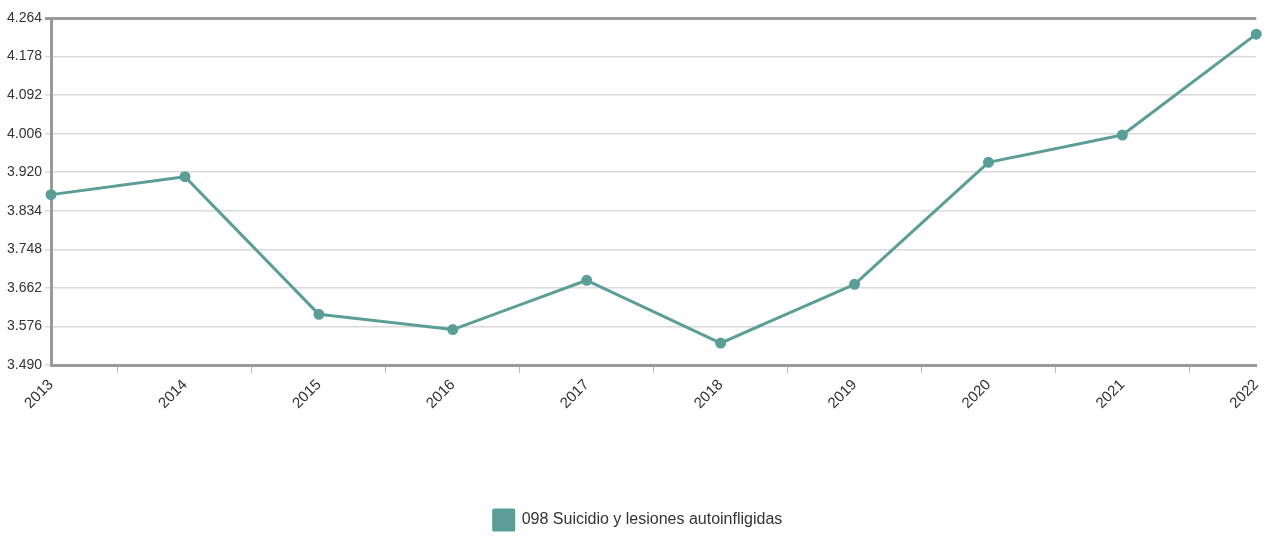 The width and height of the screenshot is (1272, 546). Describe the element at coordinates (24, 16) in the screenshot. I see `y-tick-label: 4.264` at that location.